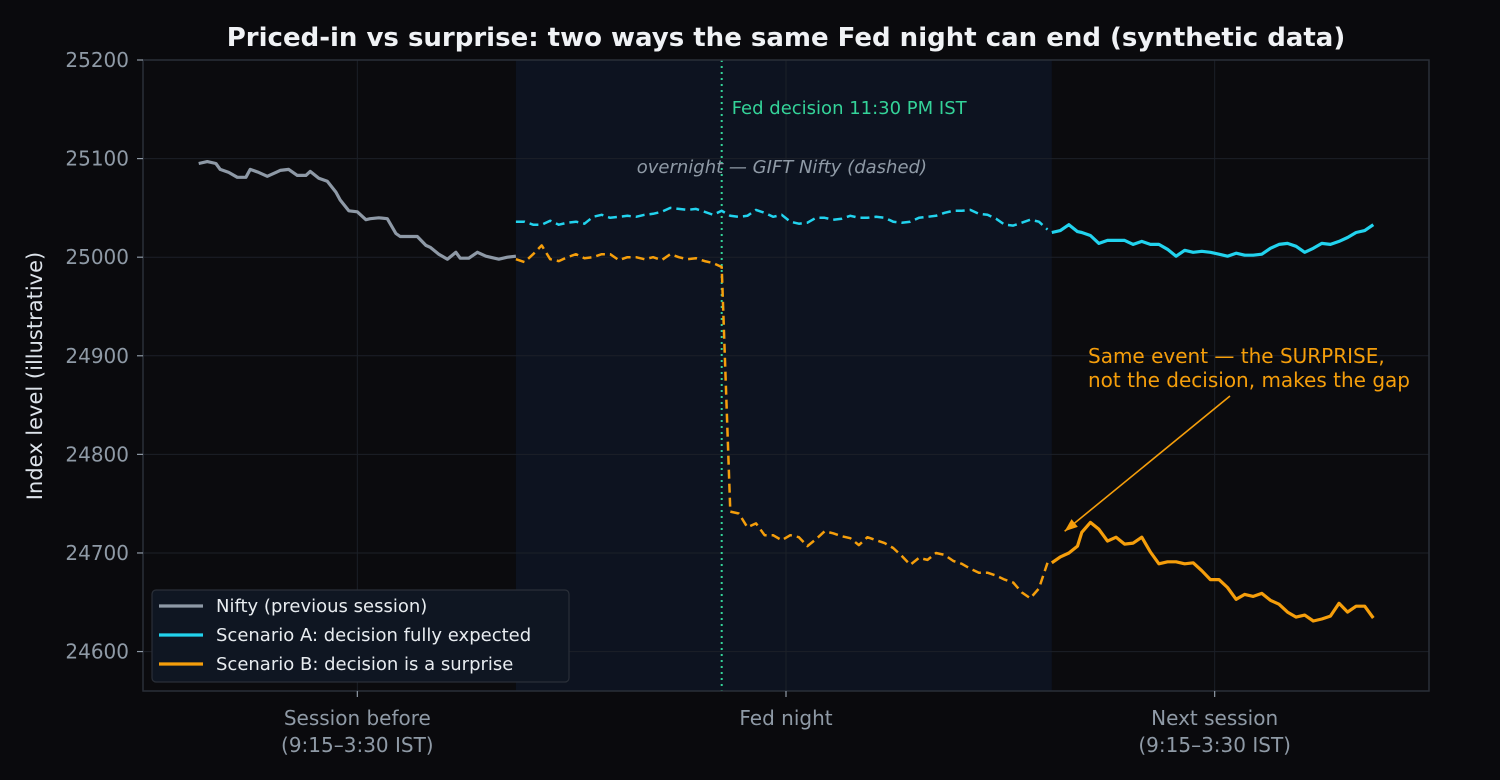  I want to click on fed-decision-label: Fed decision 11:30 PM IST, so click(850, 108).